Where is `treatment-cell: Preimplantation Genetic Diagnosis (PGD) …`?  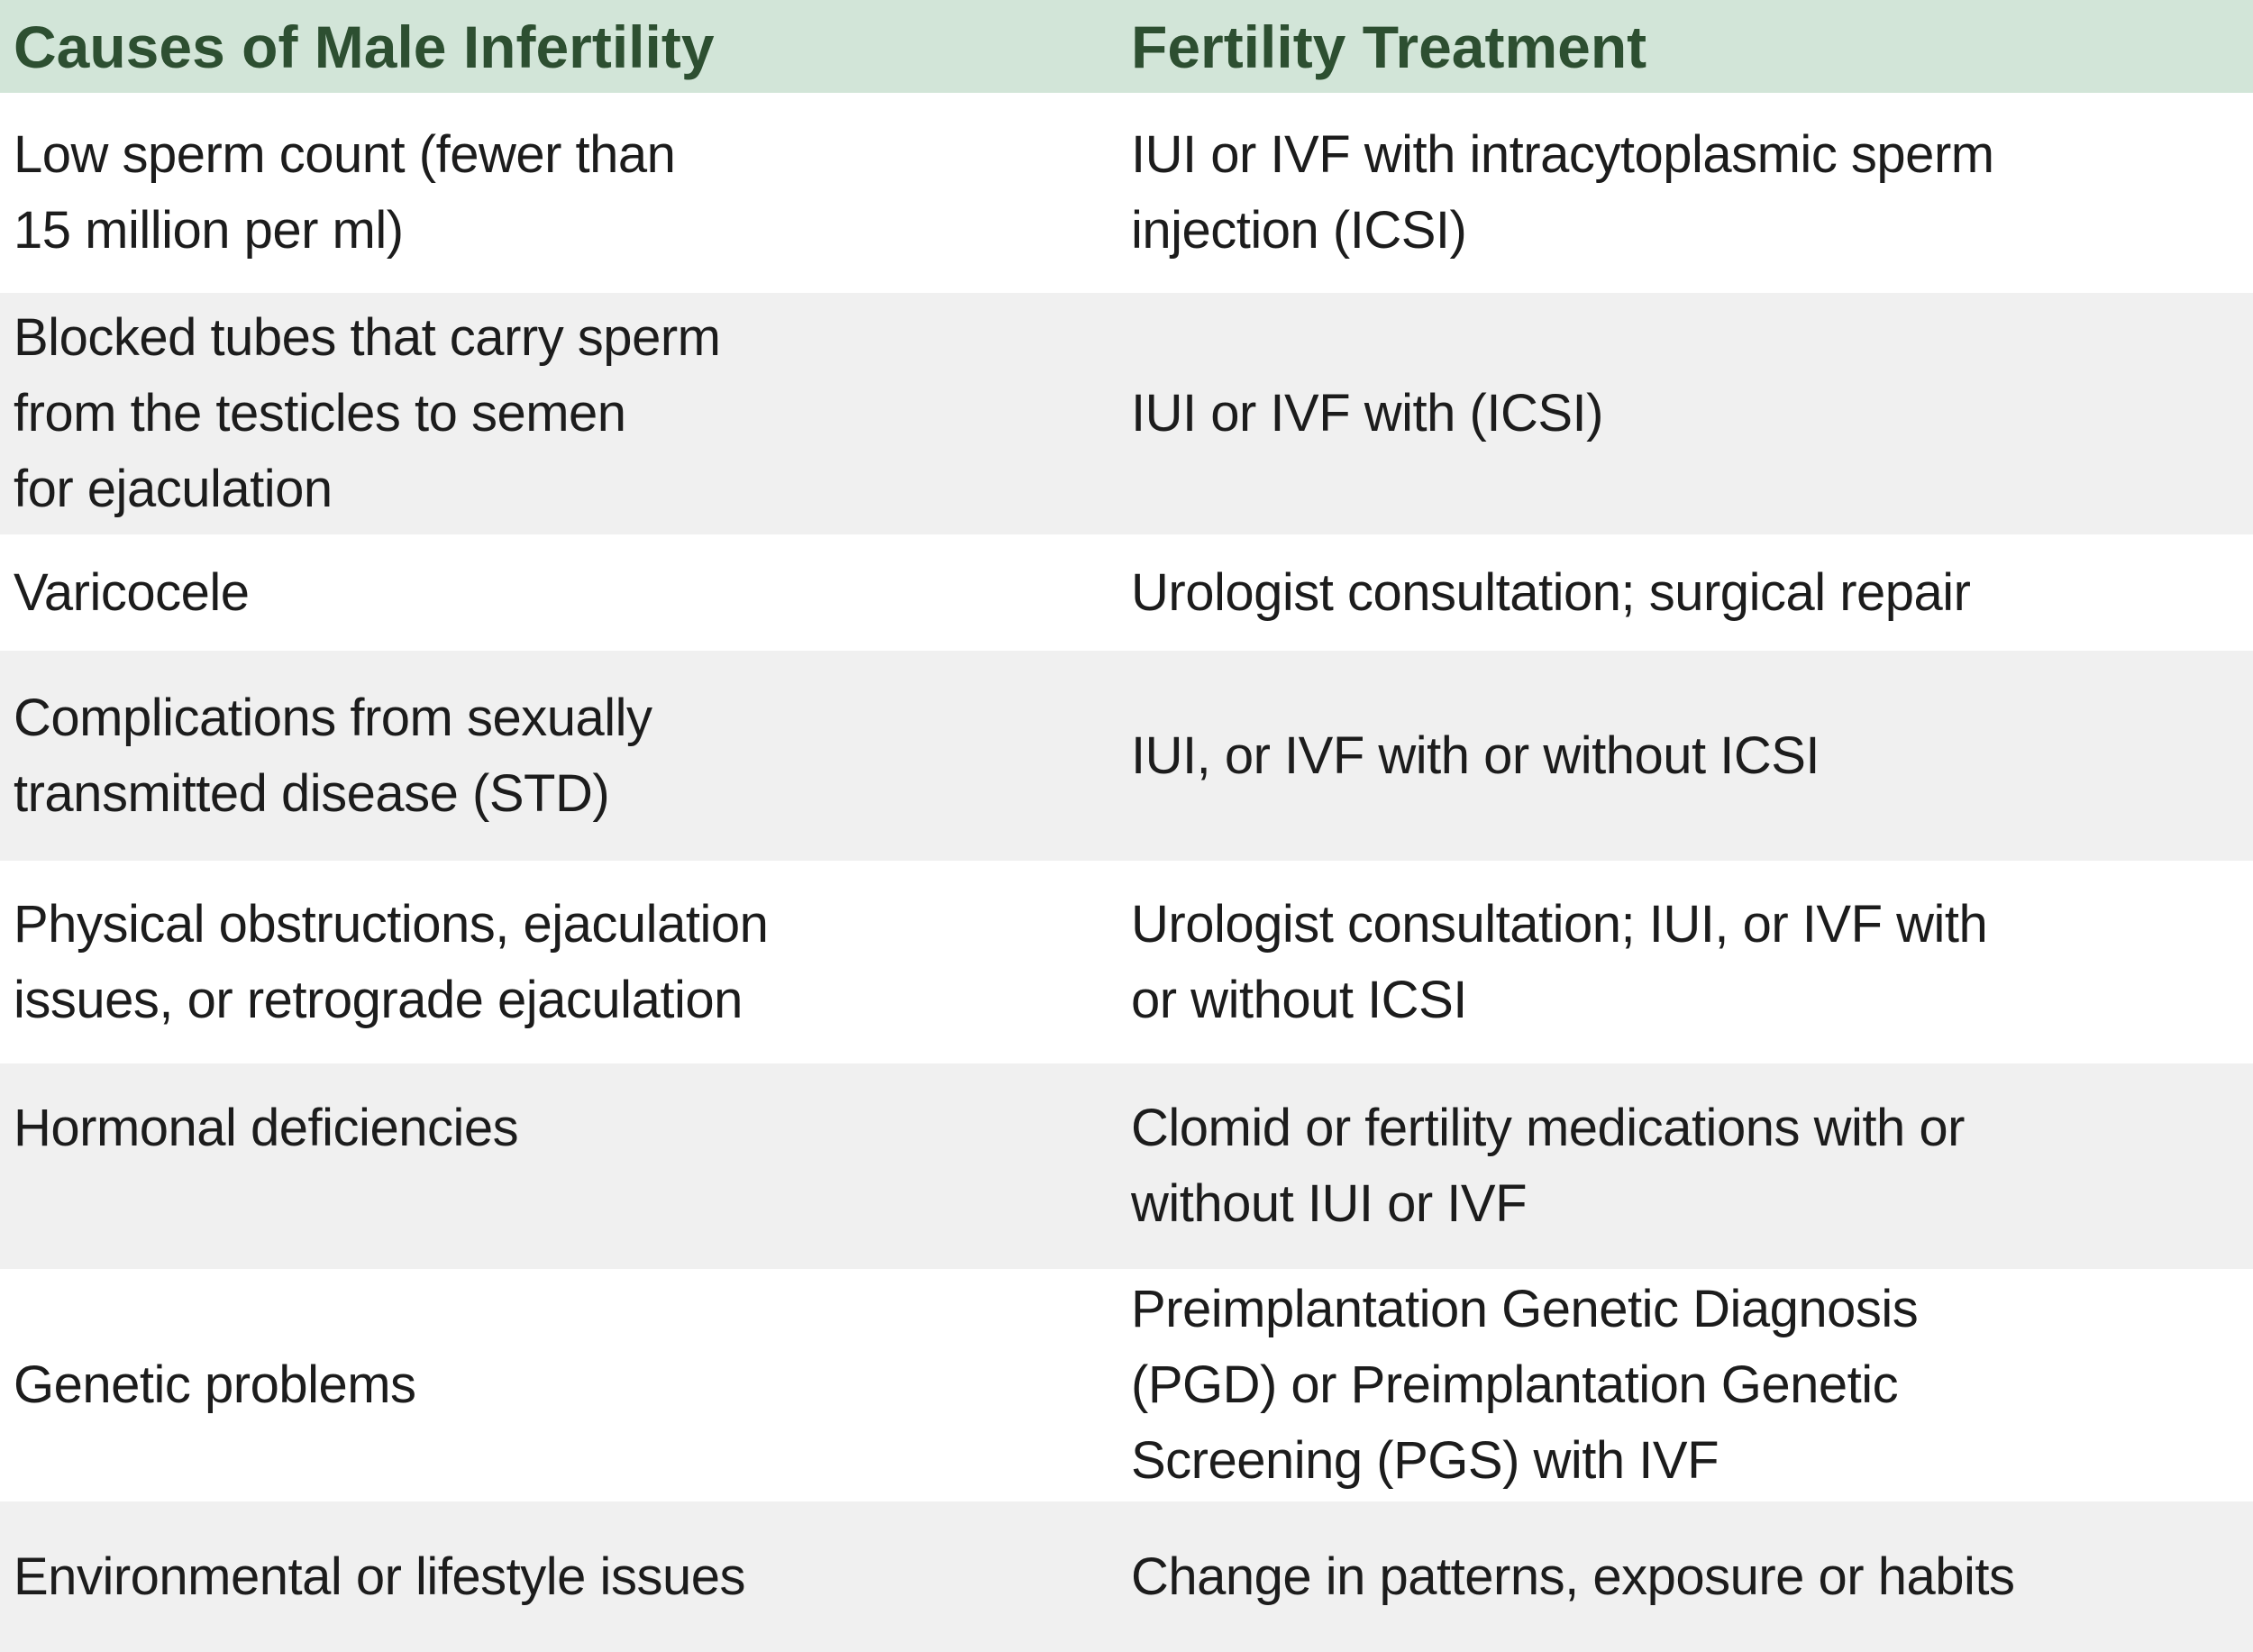
treatment-cell: Preimplantation Genetic Diagnosis (PGD) … is located at coordinates (1525, 1385).